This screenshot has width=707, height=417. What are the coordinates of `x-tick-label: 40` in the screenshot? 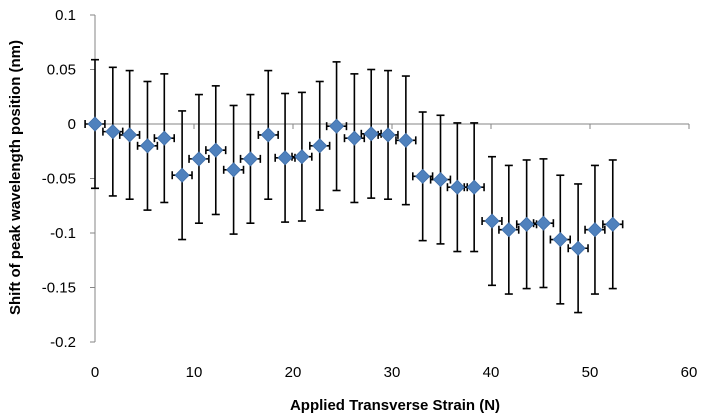 It's located at (491, 372).